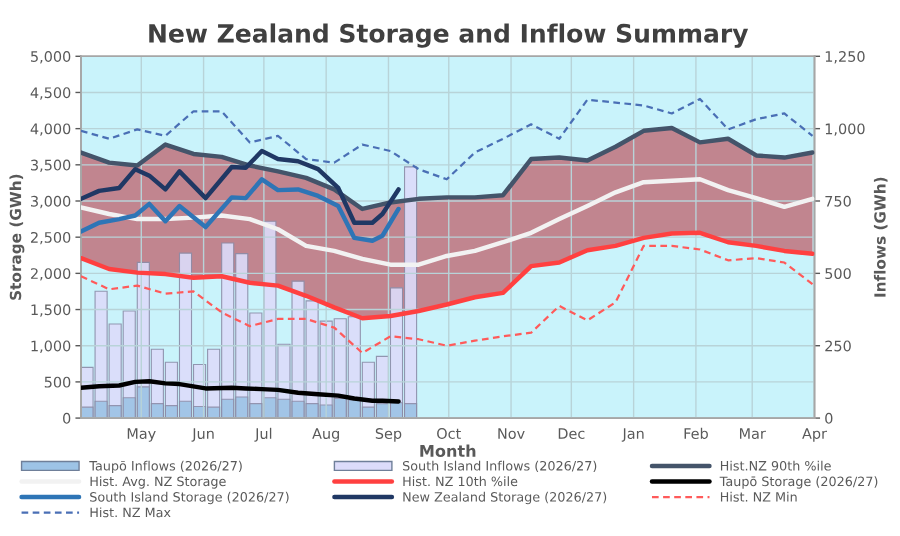  What do you see at coordinates (449, 35) in the screenshot?
I see `chart-title: New Zealand Storage and Inflow Summary` at bounding box center [449, 35].